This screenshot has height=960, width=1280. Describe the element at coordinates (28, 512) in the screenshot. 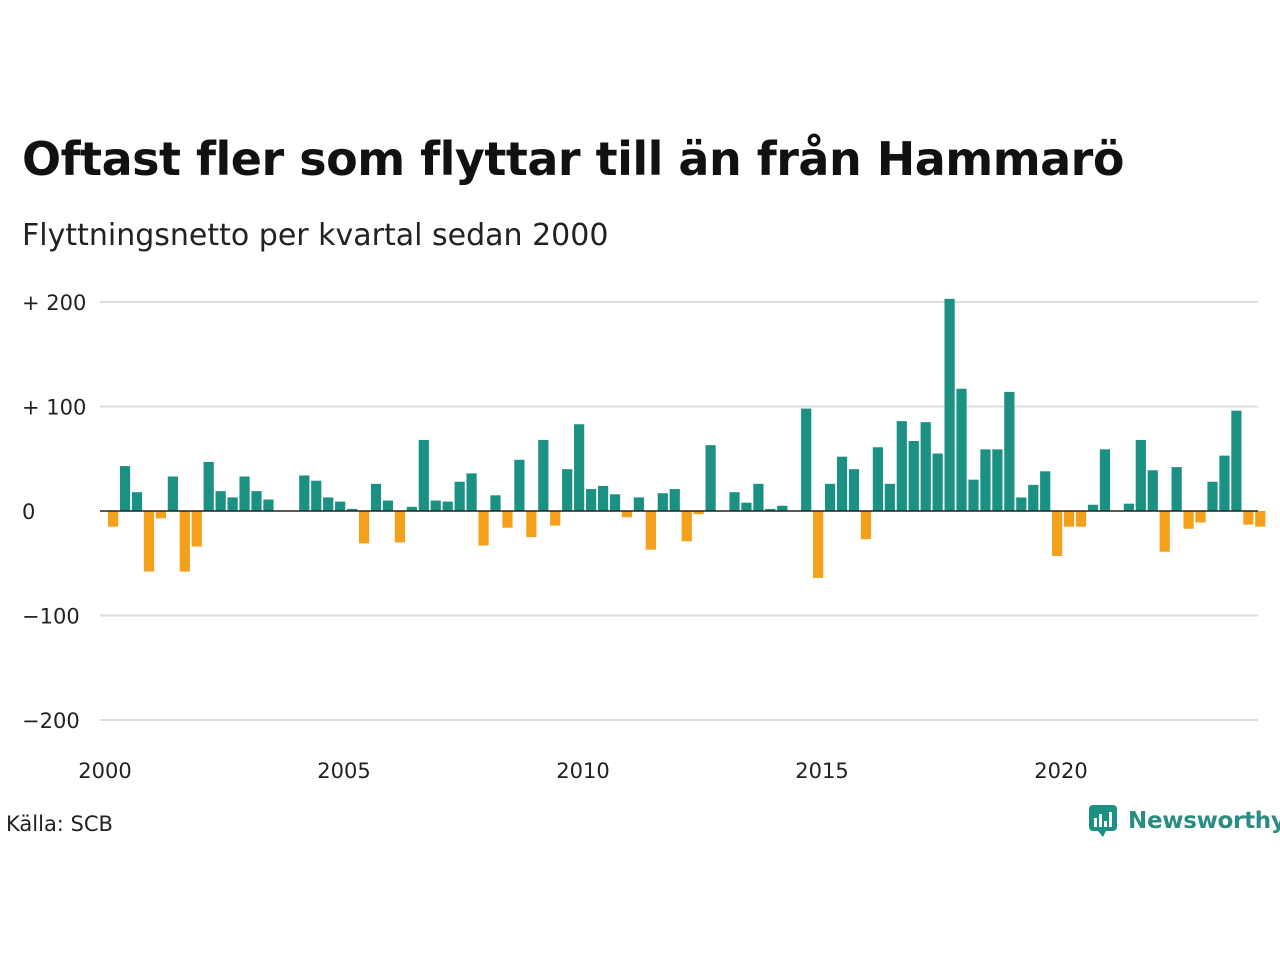

I see `y-tick-label: 0` at that location.